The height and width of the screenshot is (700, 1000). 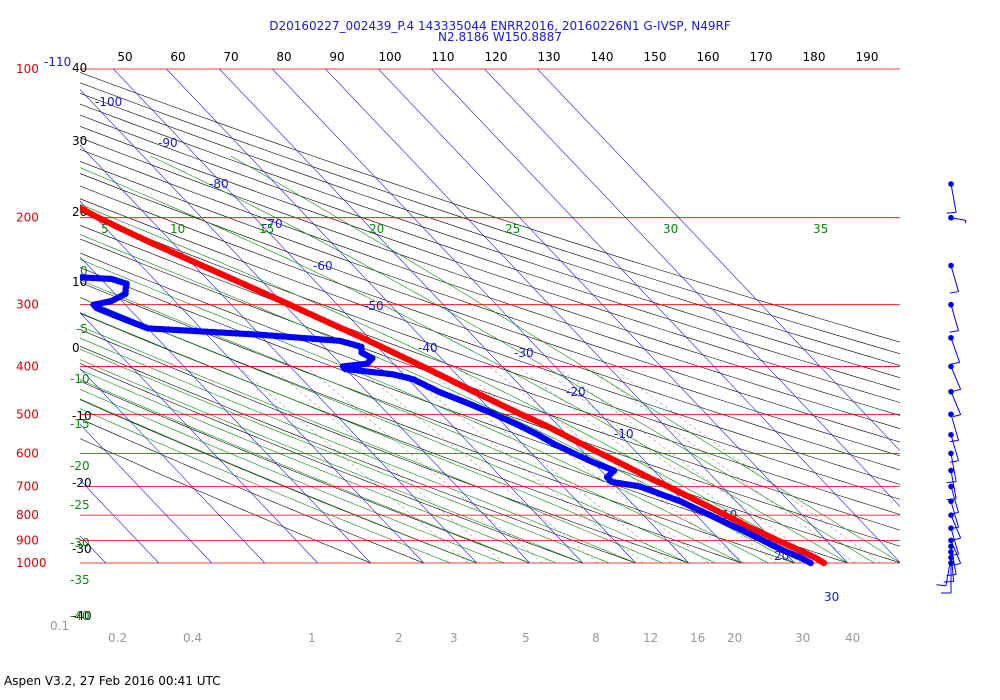 What do you see at coordinates (526, 638) in the screenshot?
I see `mixing-ratio-label: 5` at bounding box center [526, 638].